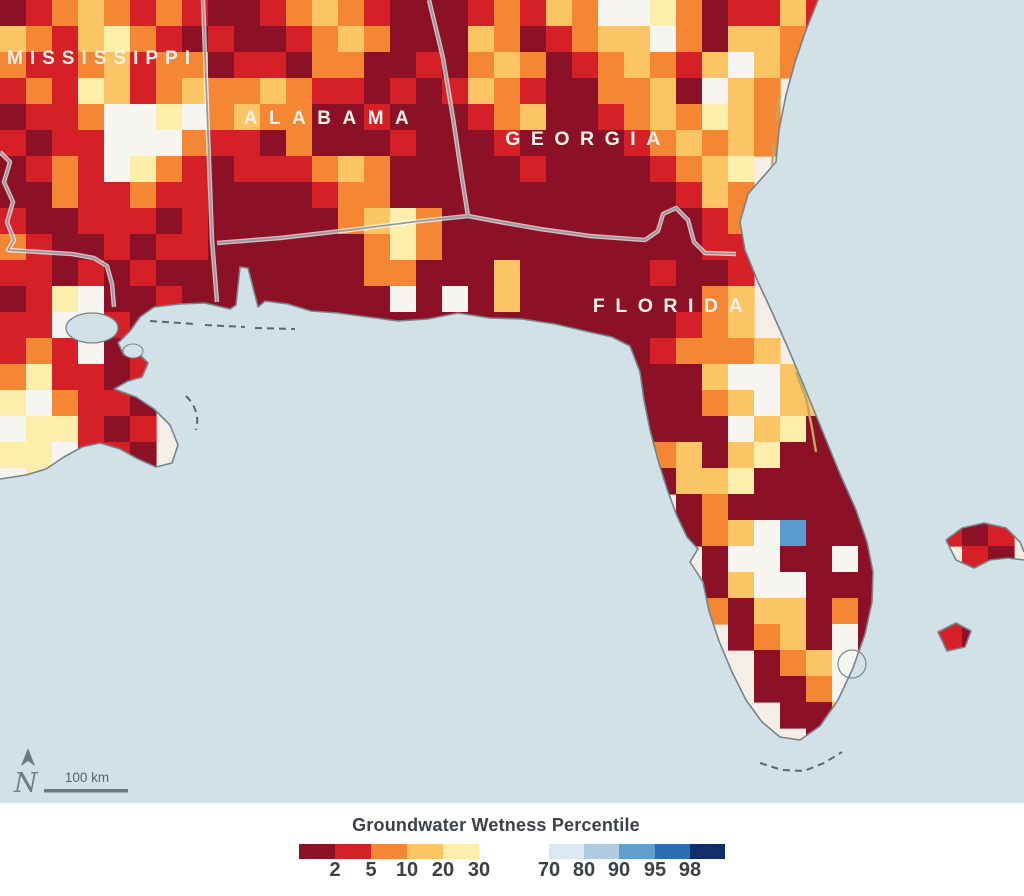 The height and width of the screenshot is (896, 1024). What do you see at coordinates (28, 757) in the screenshot?
I see `north-arrow-icon` at bounding box center [28, 757].